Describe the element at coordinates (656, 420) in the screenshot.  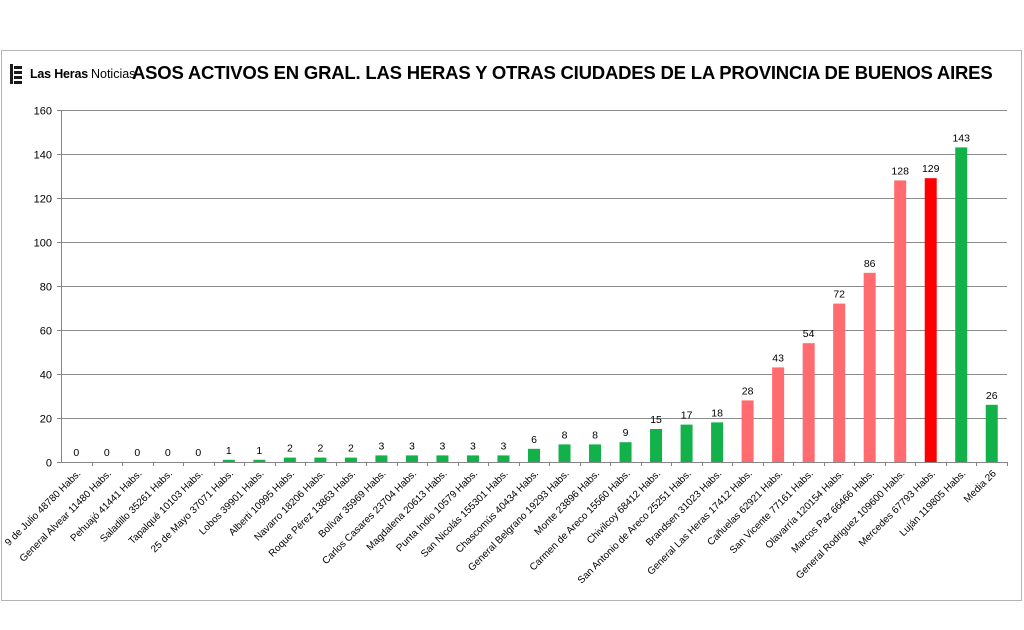
I see `data-label: 15` at that location.